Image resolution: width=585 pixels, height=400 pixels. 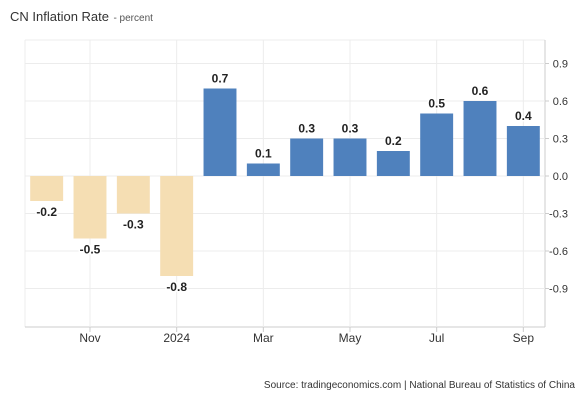 I want to click on y-tick-label: 0.0, so click(x=560, y=177).